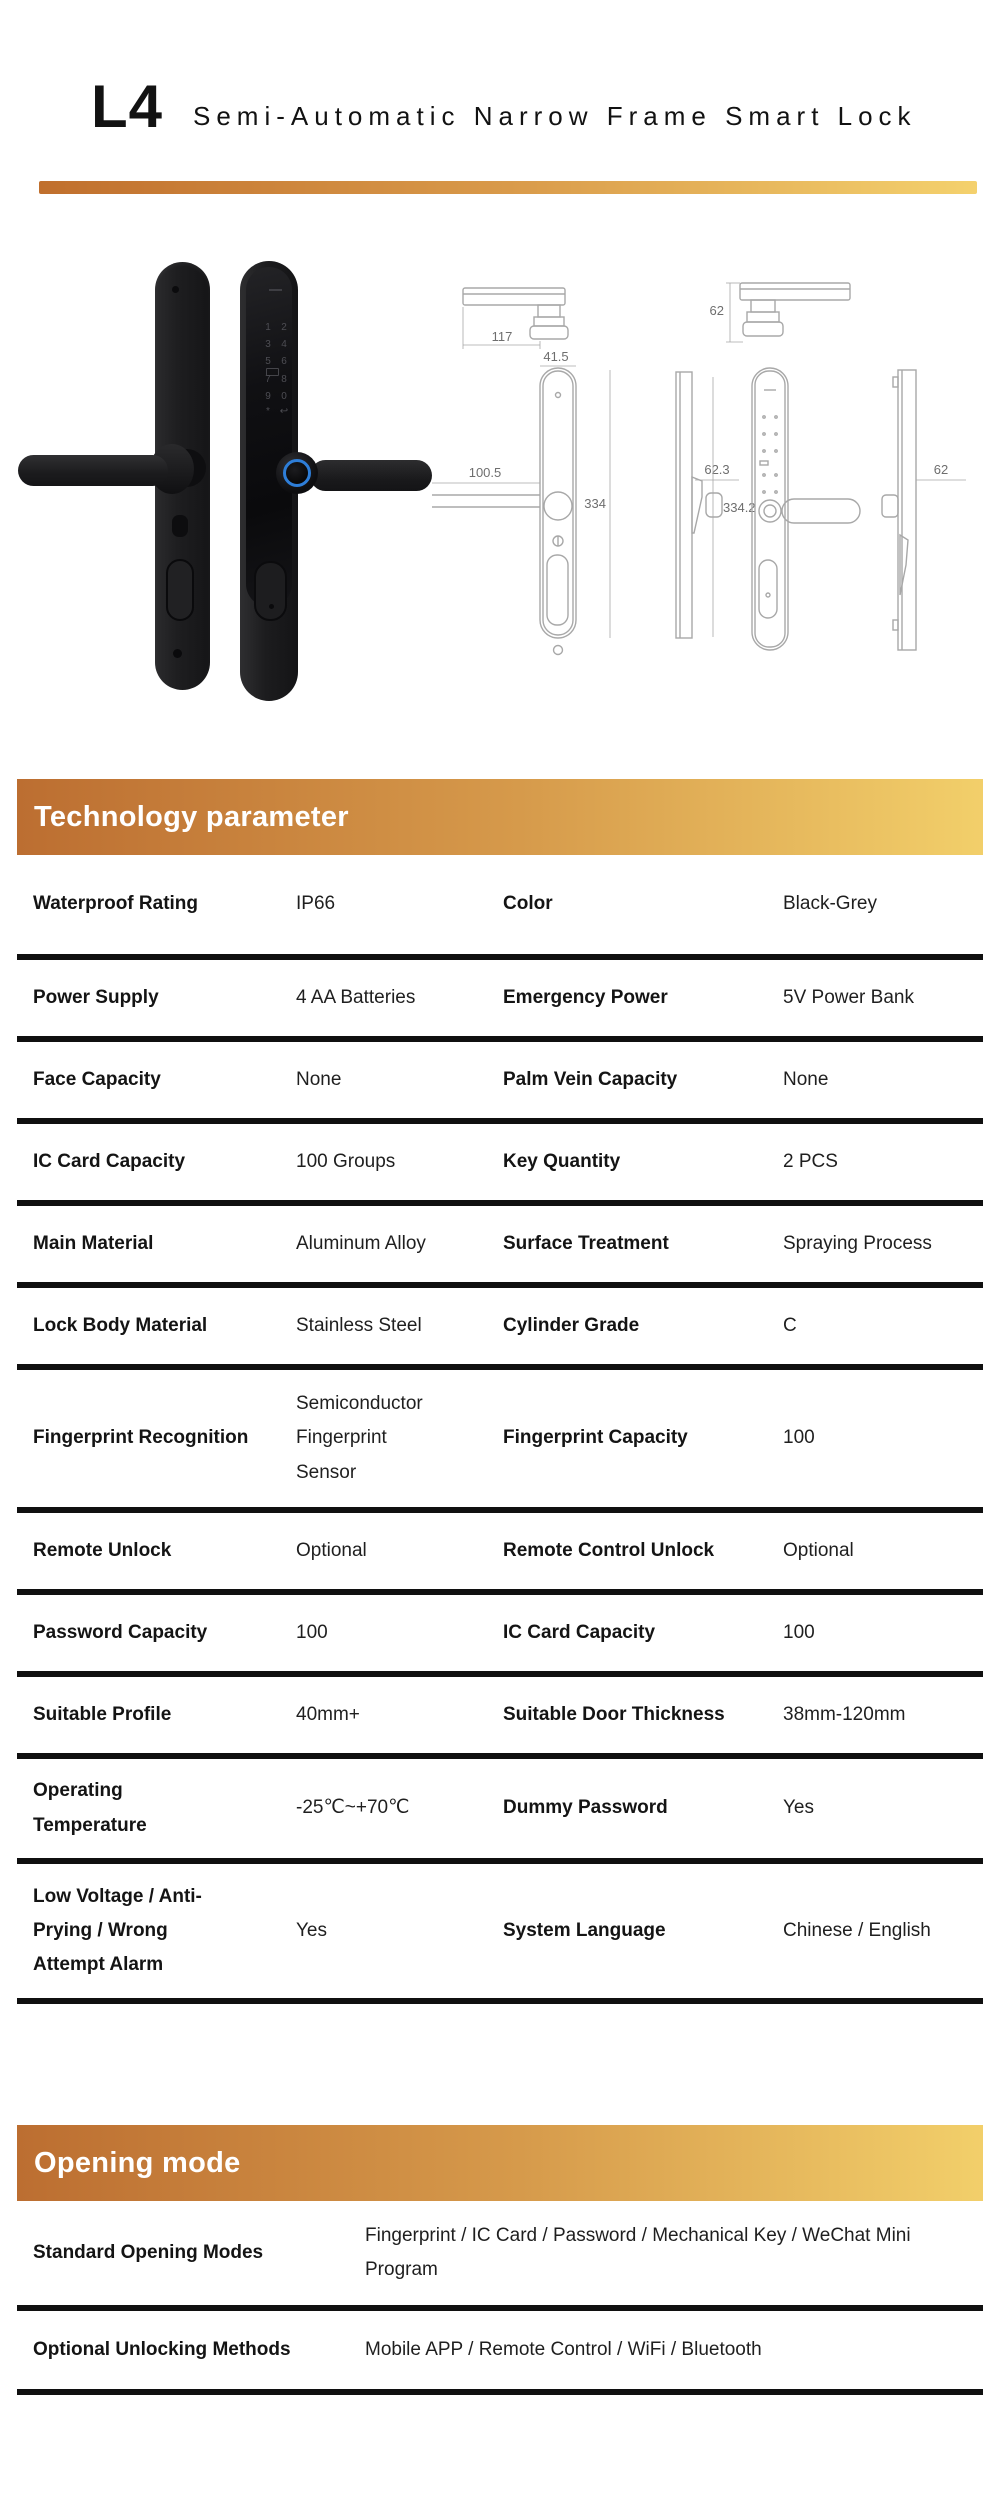  What do you see at coordinates (500, 817) in the screenshot?
I see `section-header-technology: Technology parameter` at bounding box center [500, 817].